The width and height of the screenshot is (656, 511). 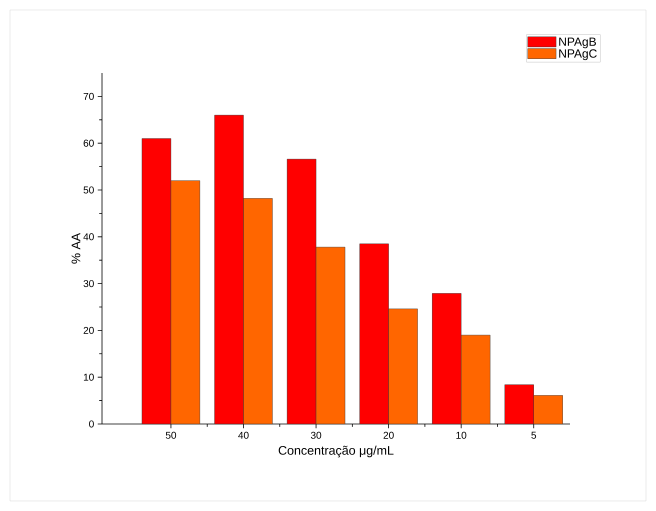 I want to click on legend-label: NPAgC, so click(x=578, y=54).